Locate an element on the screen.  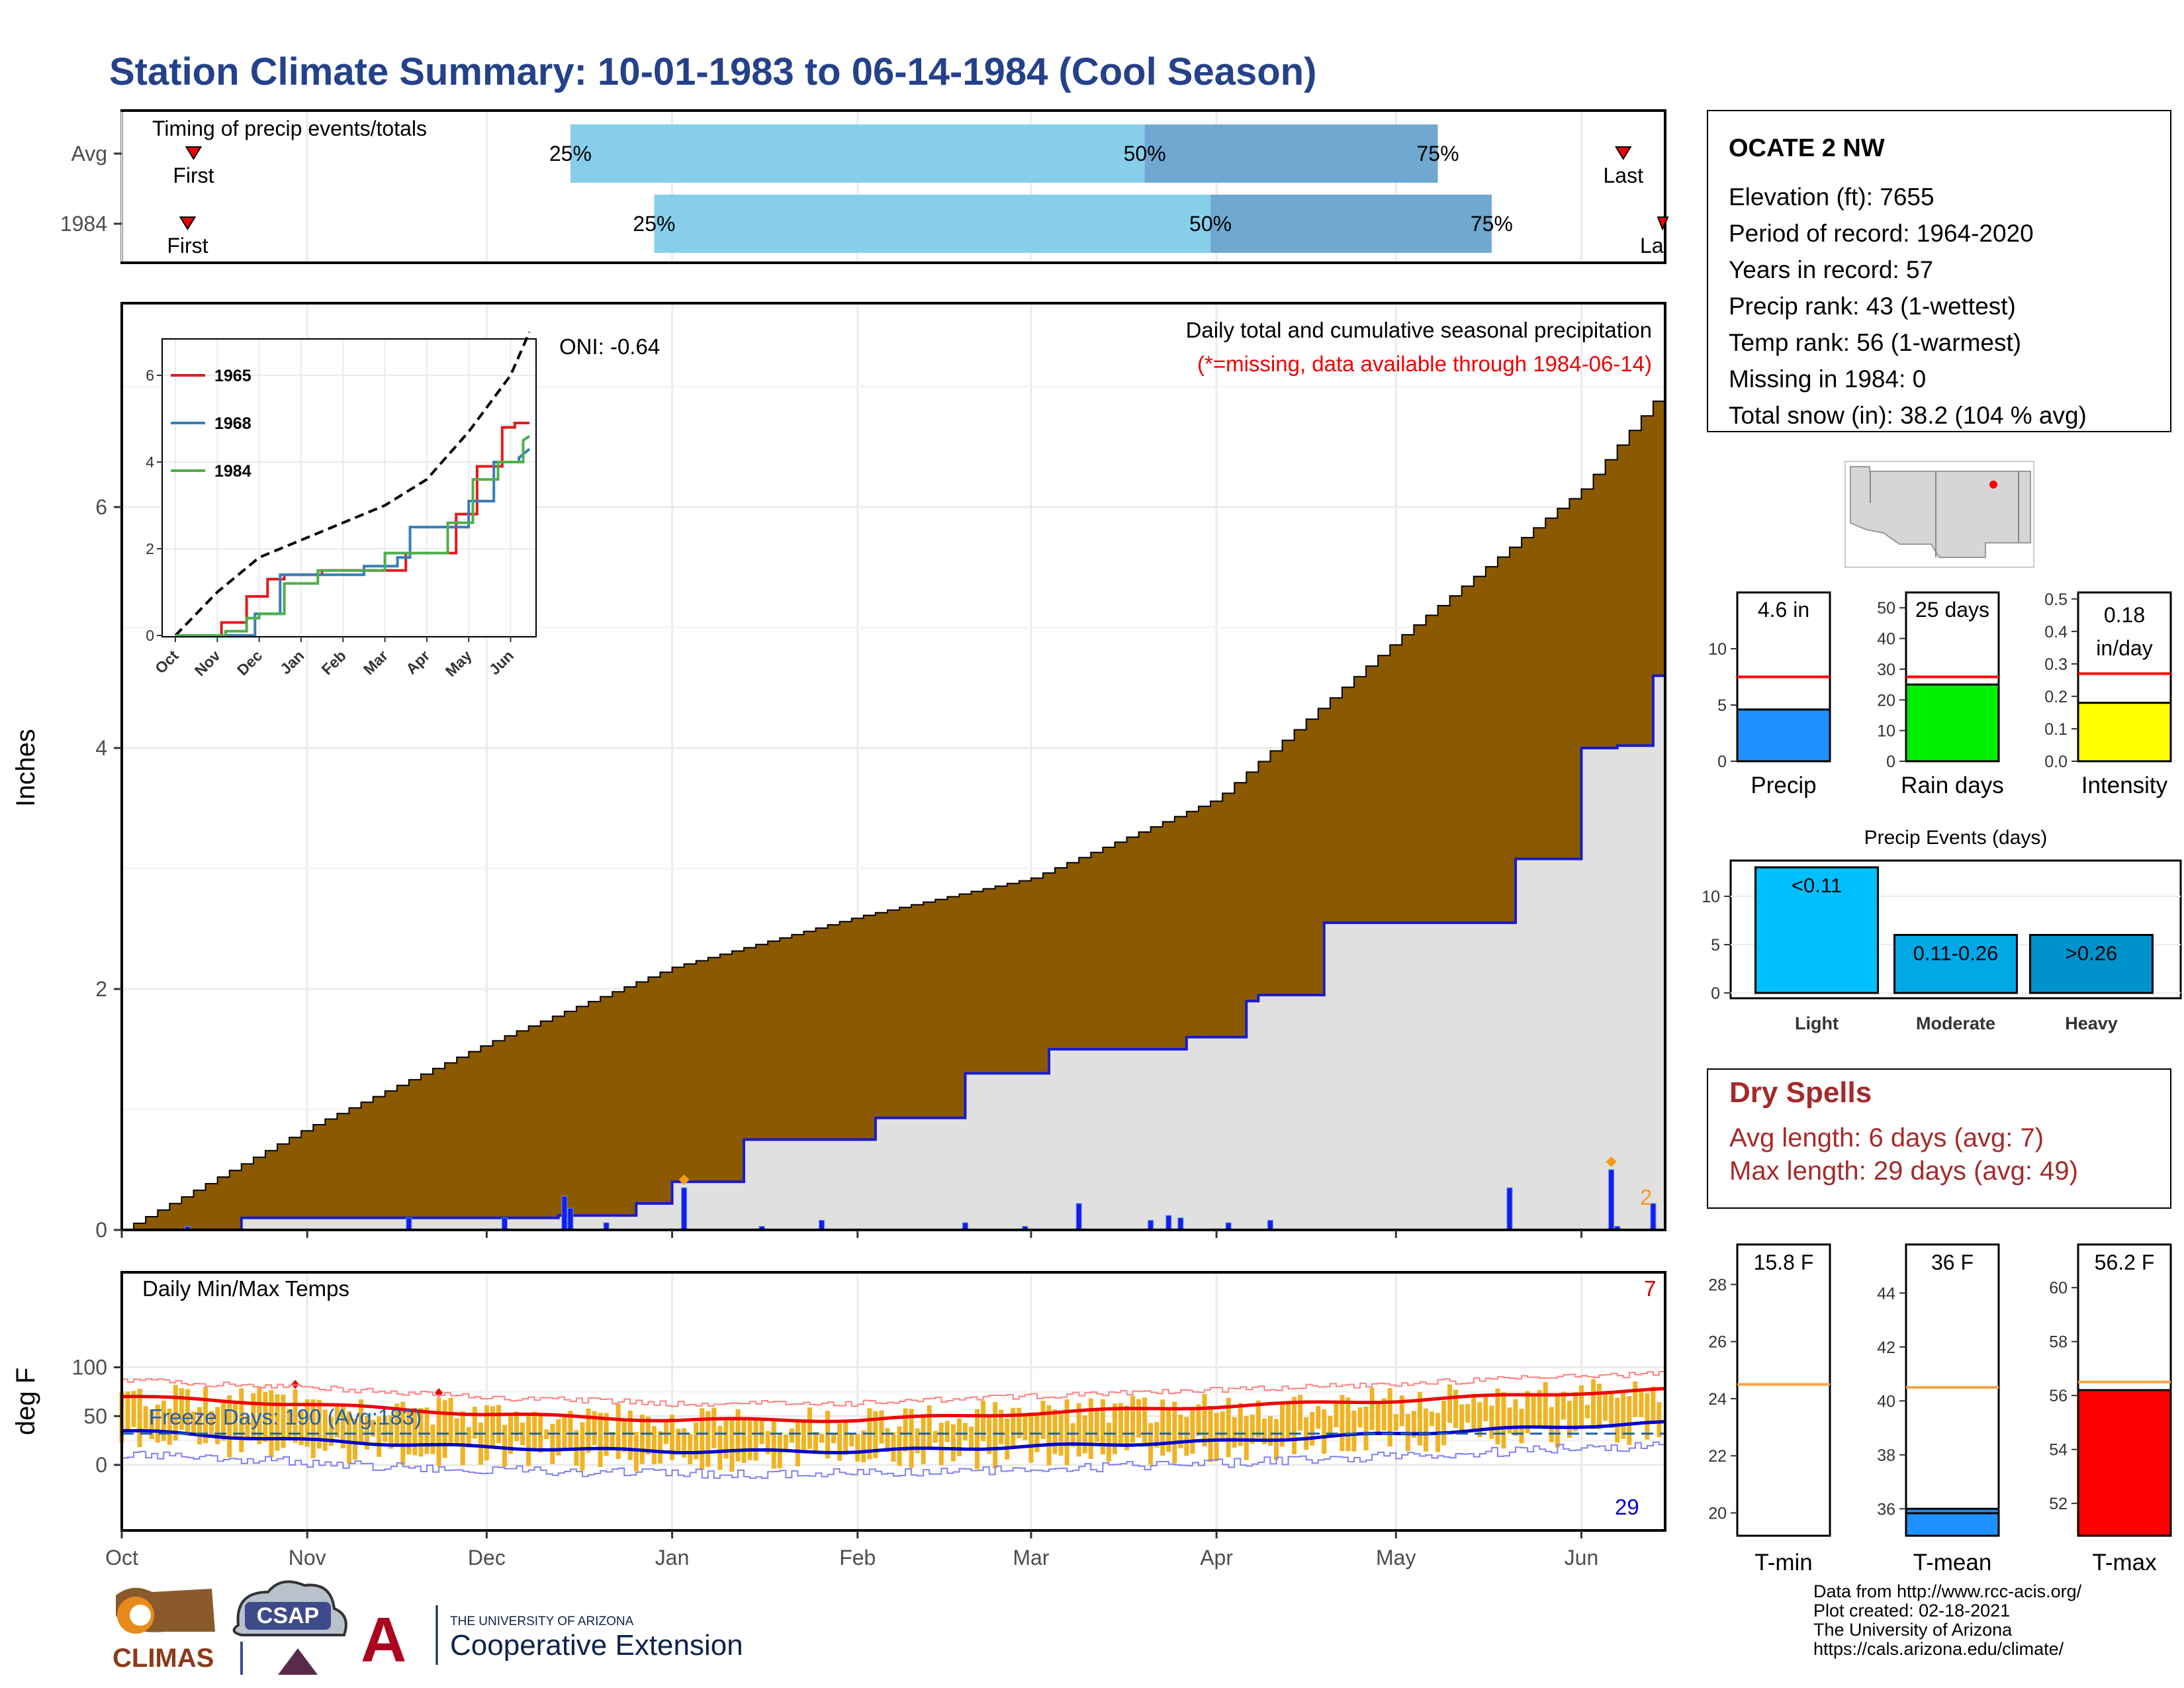
csap-label-box is located at coordinates (288, 1616).